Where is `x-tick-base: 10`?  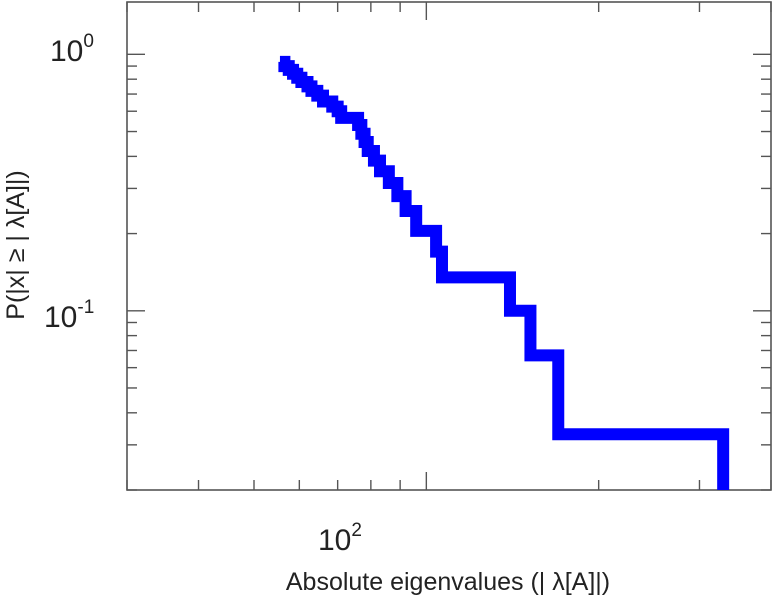 x-tick-base: 10 is located at coordinates (334, 540).